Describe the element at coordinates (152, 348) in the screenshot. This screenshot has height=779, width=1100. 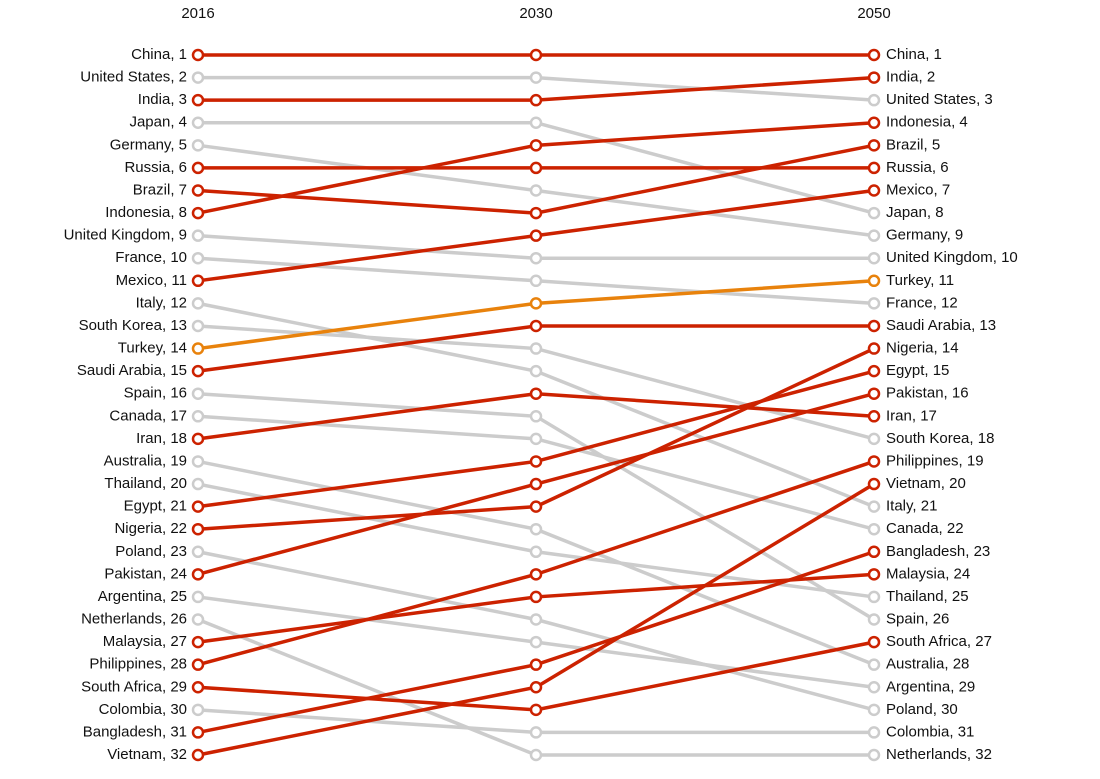
I see `country-label: Turkey, 14` at that location.